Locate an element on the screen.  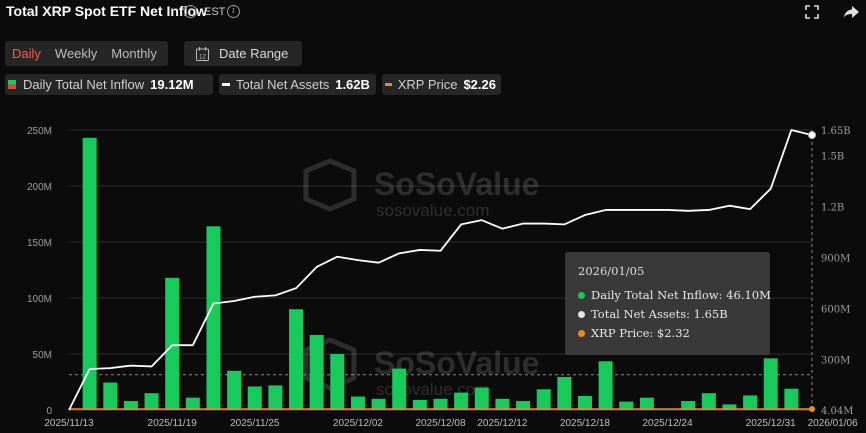
tab-monthly: Monthly is located at coordinates (134, 53).